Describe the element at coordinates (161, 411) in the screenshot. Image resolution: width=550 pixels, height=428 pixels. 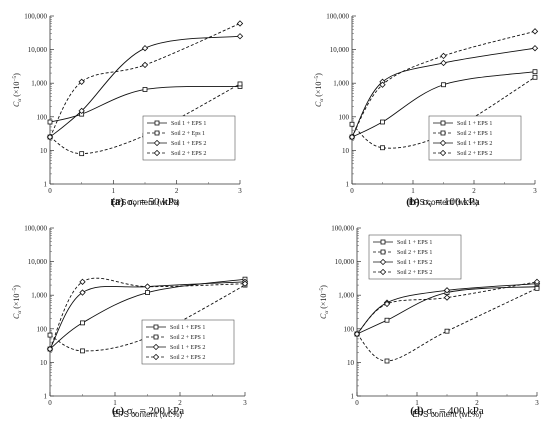
I see `text-part: = 200 kPa` at that location.